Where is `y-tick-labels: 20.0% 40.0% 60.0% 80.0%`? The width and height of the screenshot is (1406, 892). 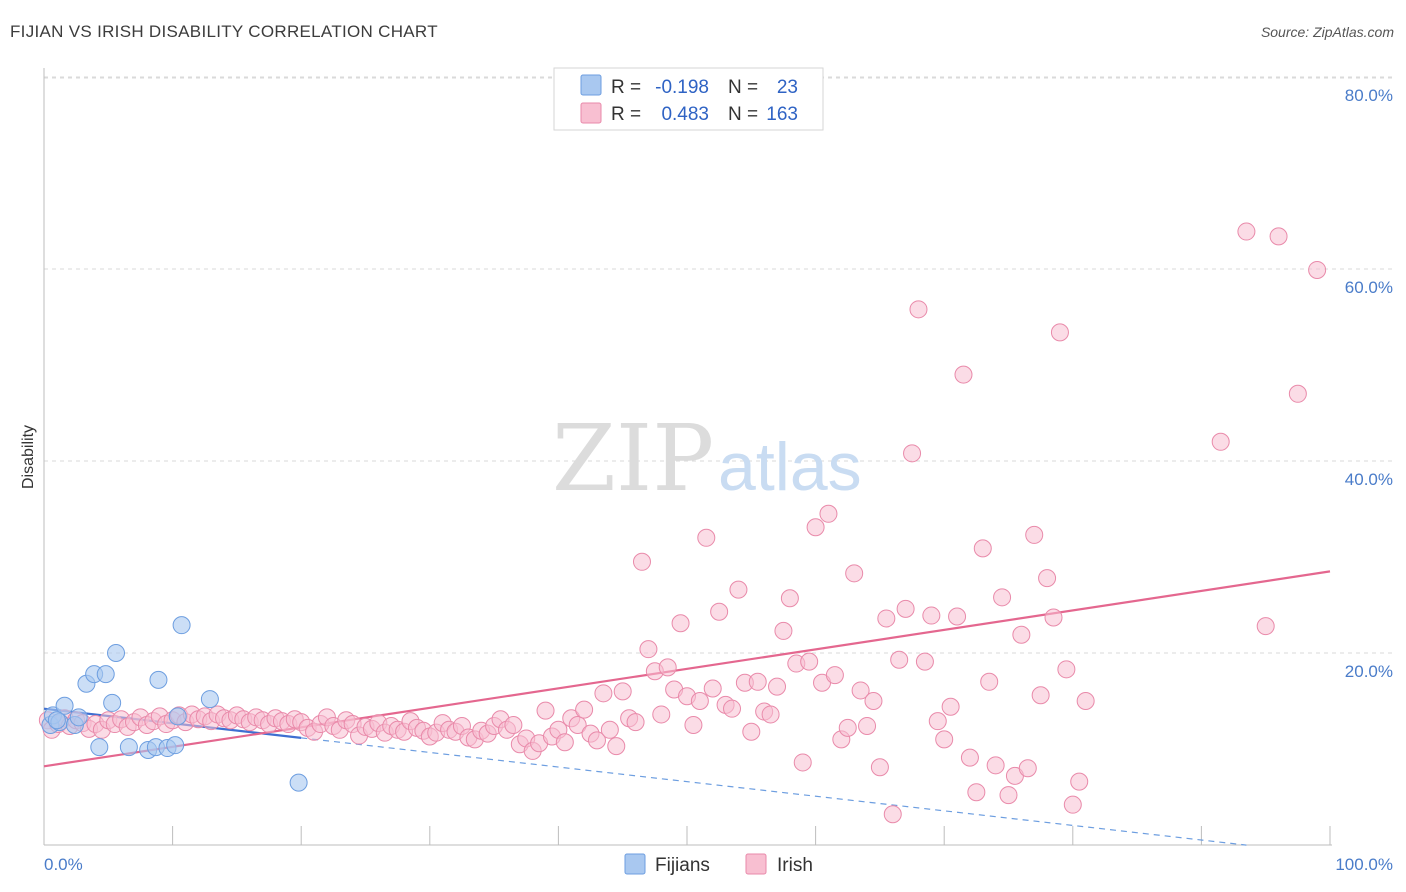 y-tick-labels: 20.0% 40.0% 60.0% 80.0% is located at coordinates (1369, 383).